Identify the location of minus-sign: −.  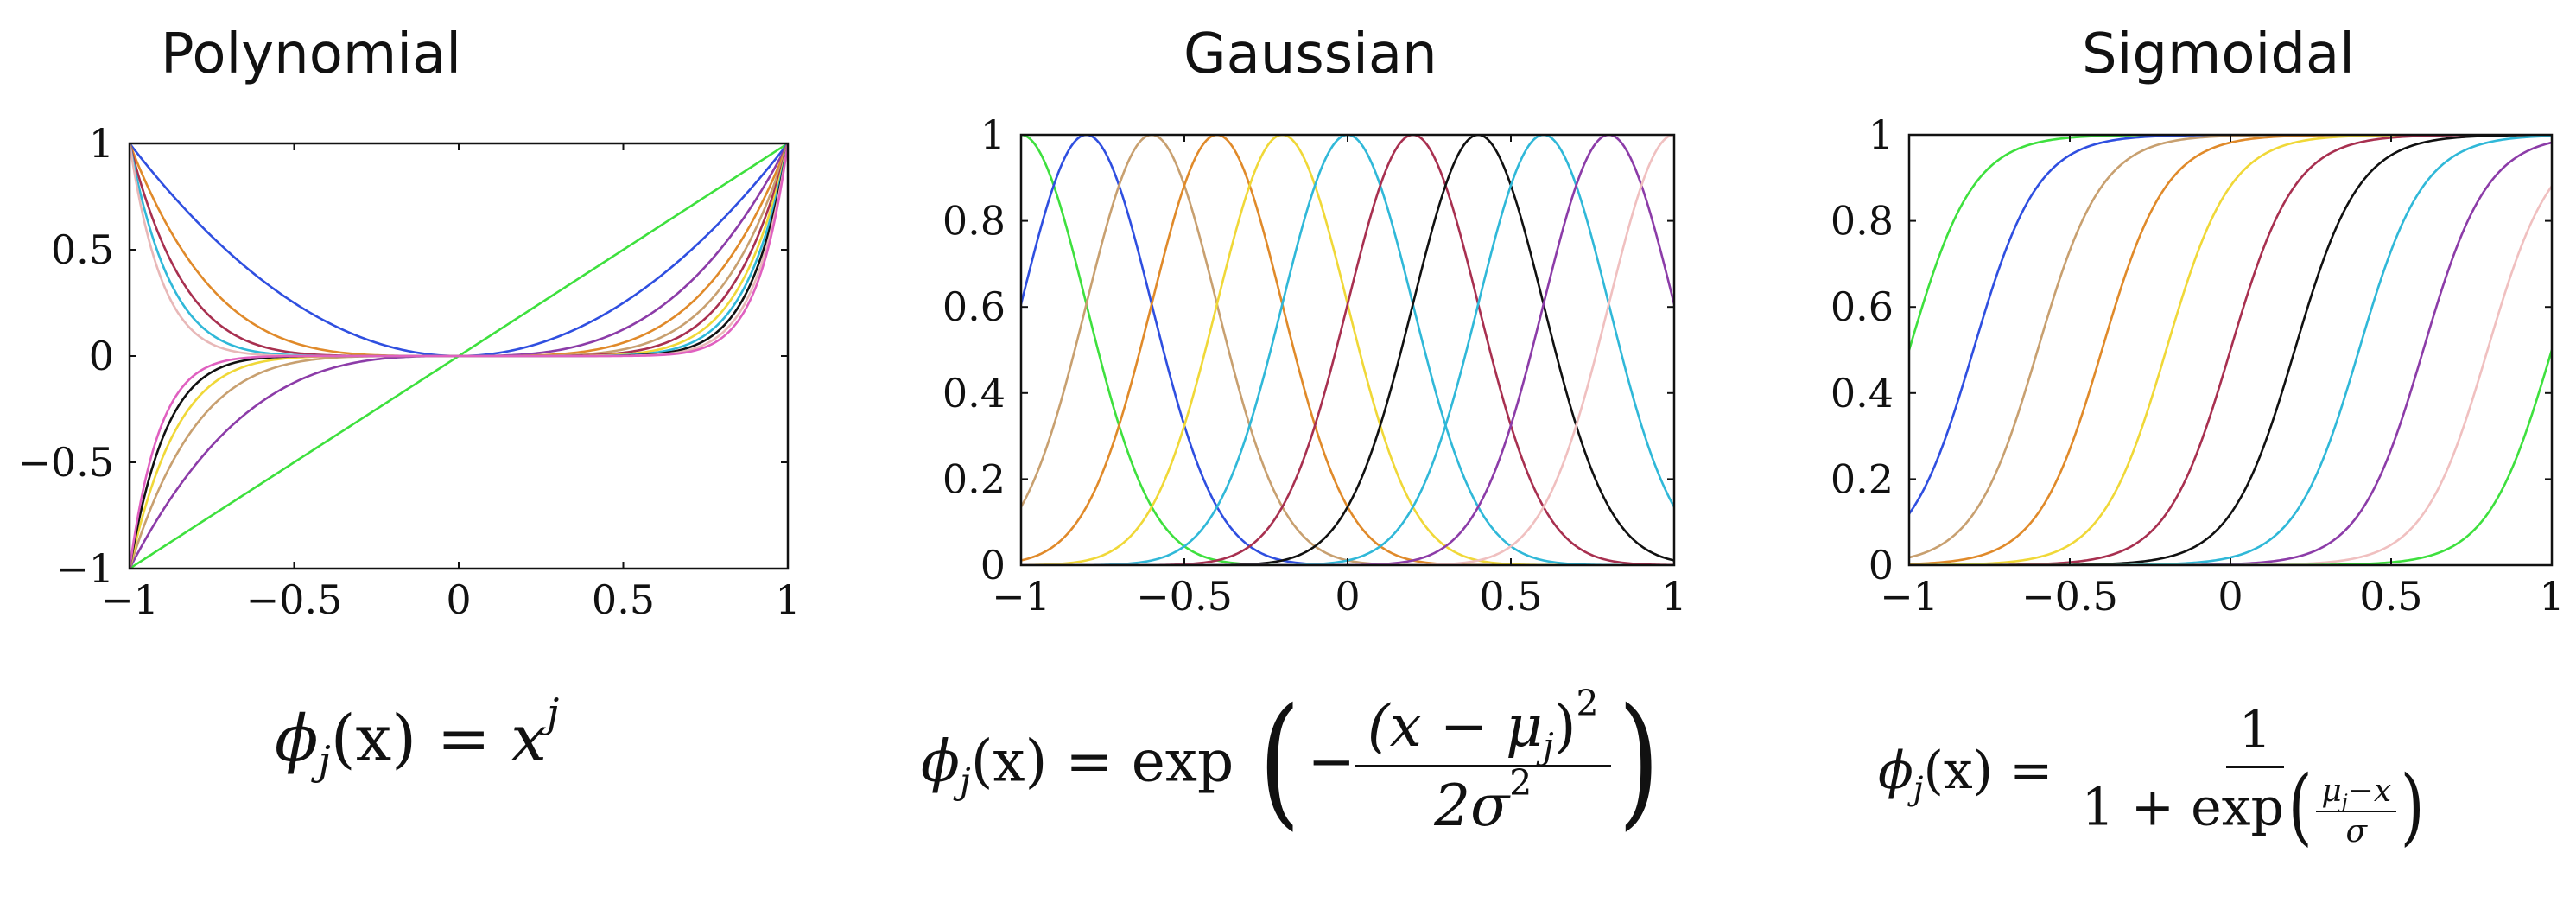
(1331, 761).